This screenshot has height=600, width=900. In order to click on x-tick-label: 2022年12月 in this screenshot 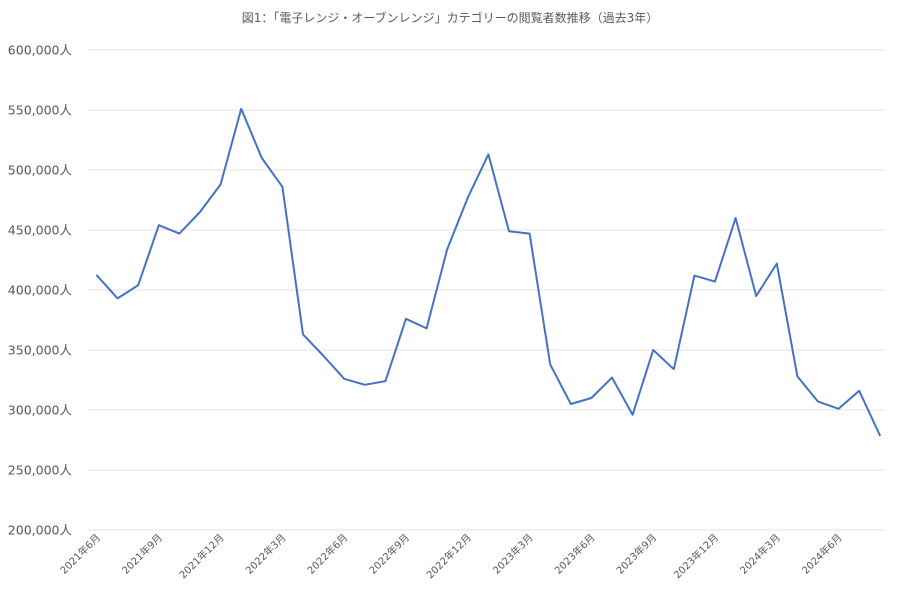, I will do `click(449, 556)`.